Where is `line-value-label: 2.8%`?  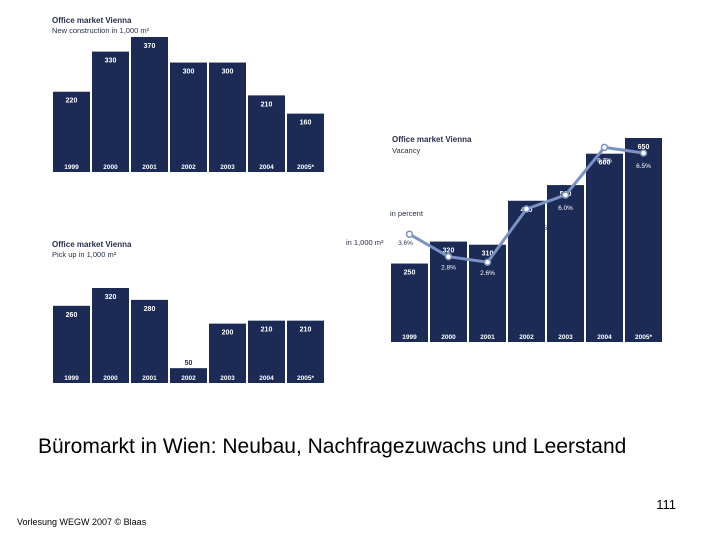 line-value-label: 2.8% is located at coordinates (448, 268).